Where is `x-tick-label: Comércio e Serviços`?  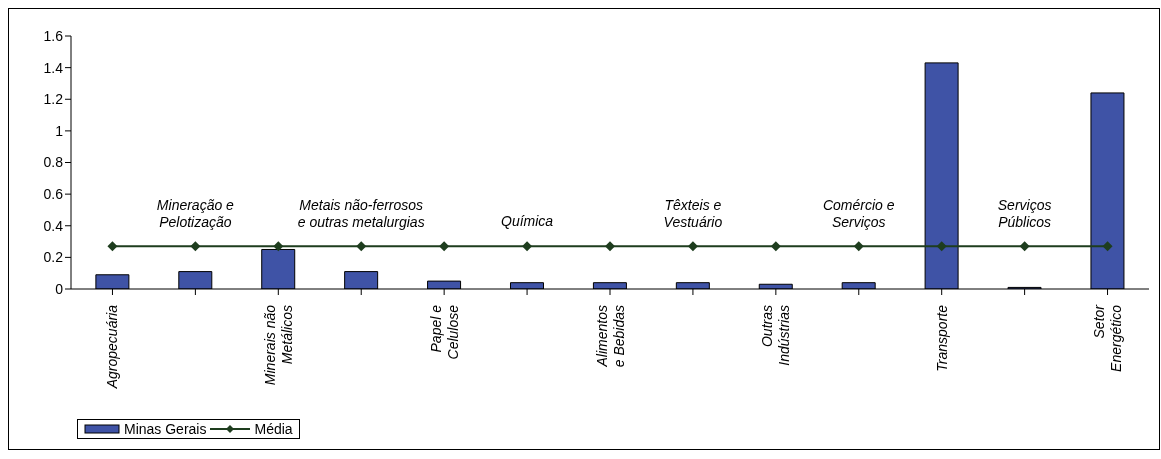 x-tick-label: Comércio e Serviços is located at coordinates (858, 213).